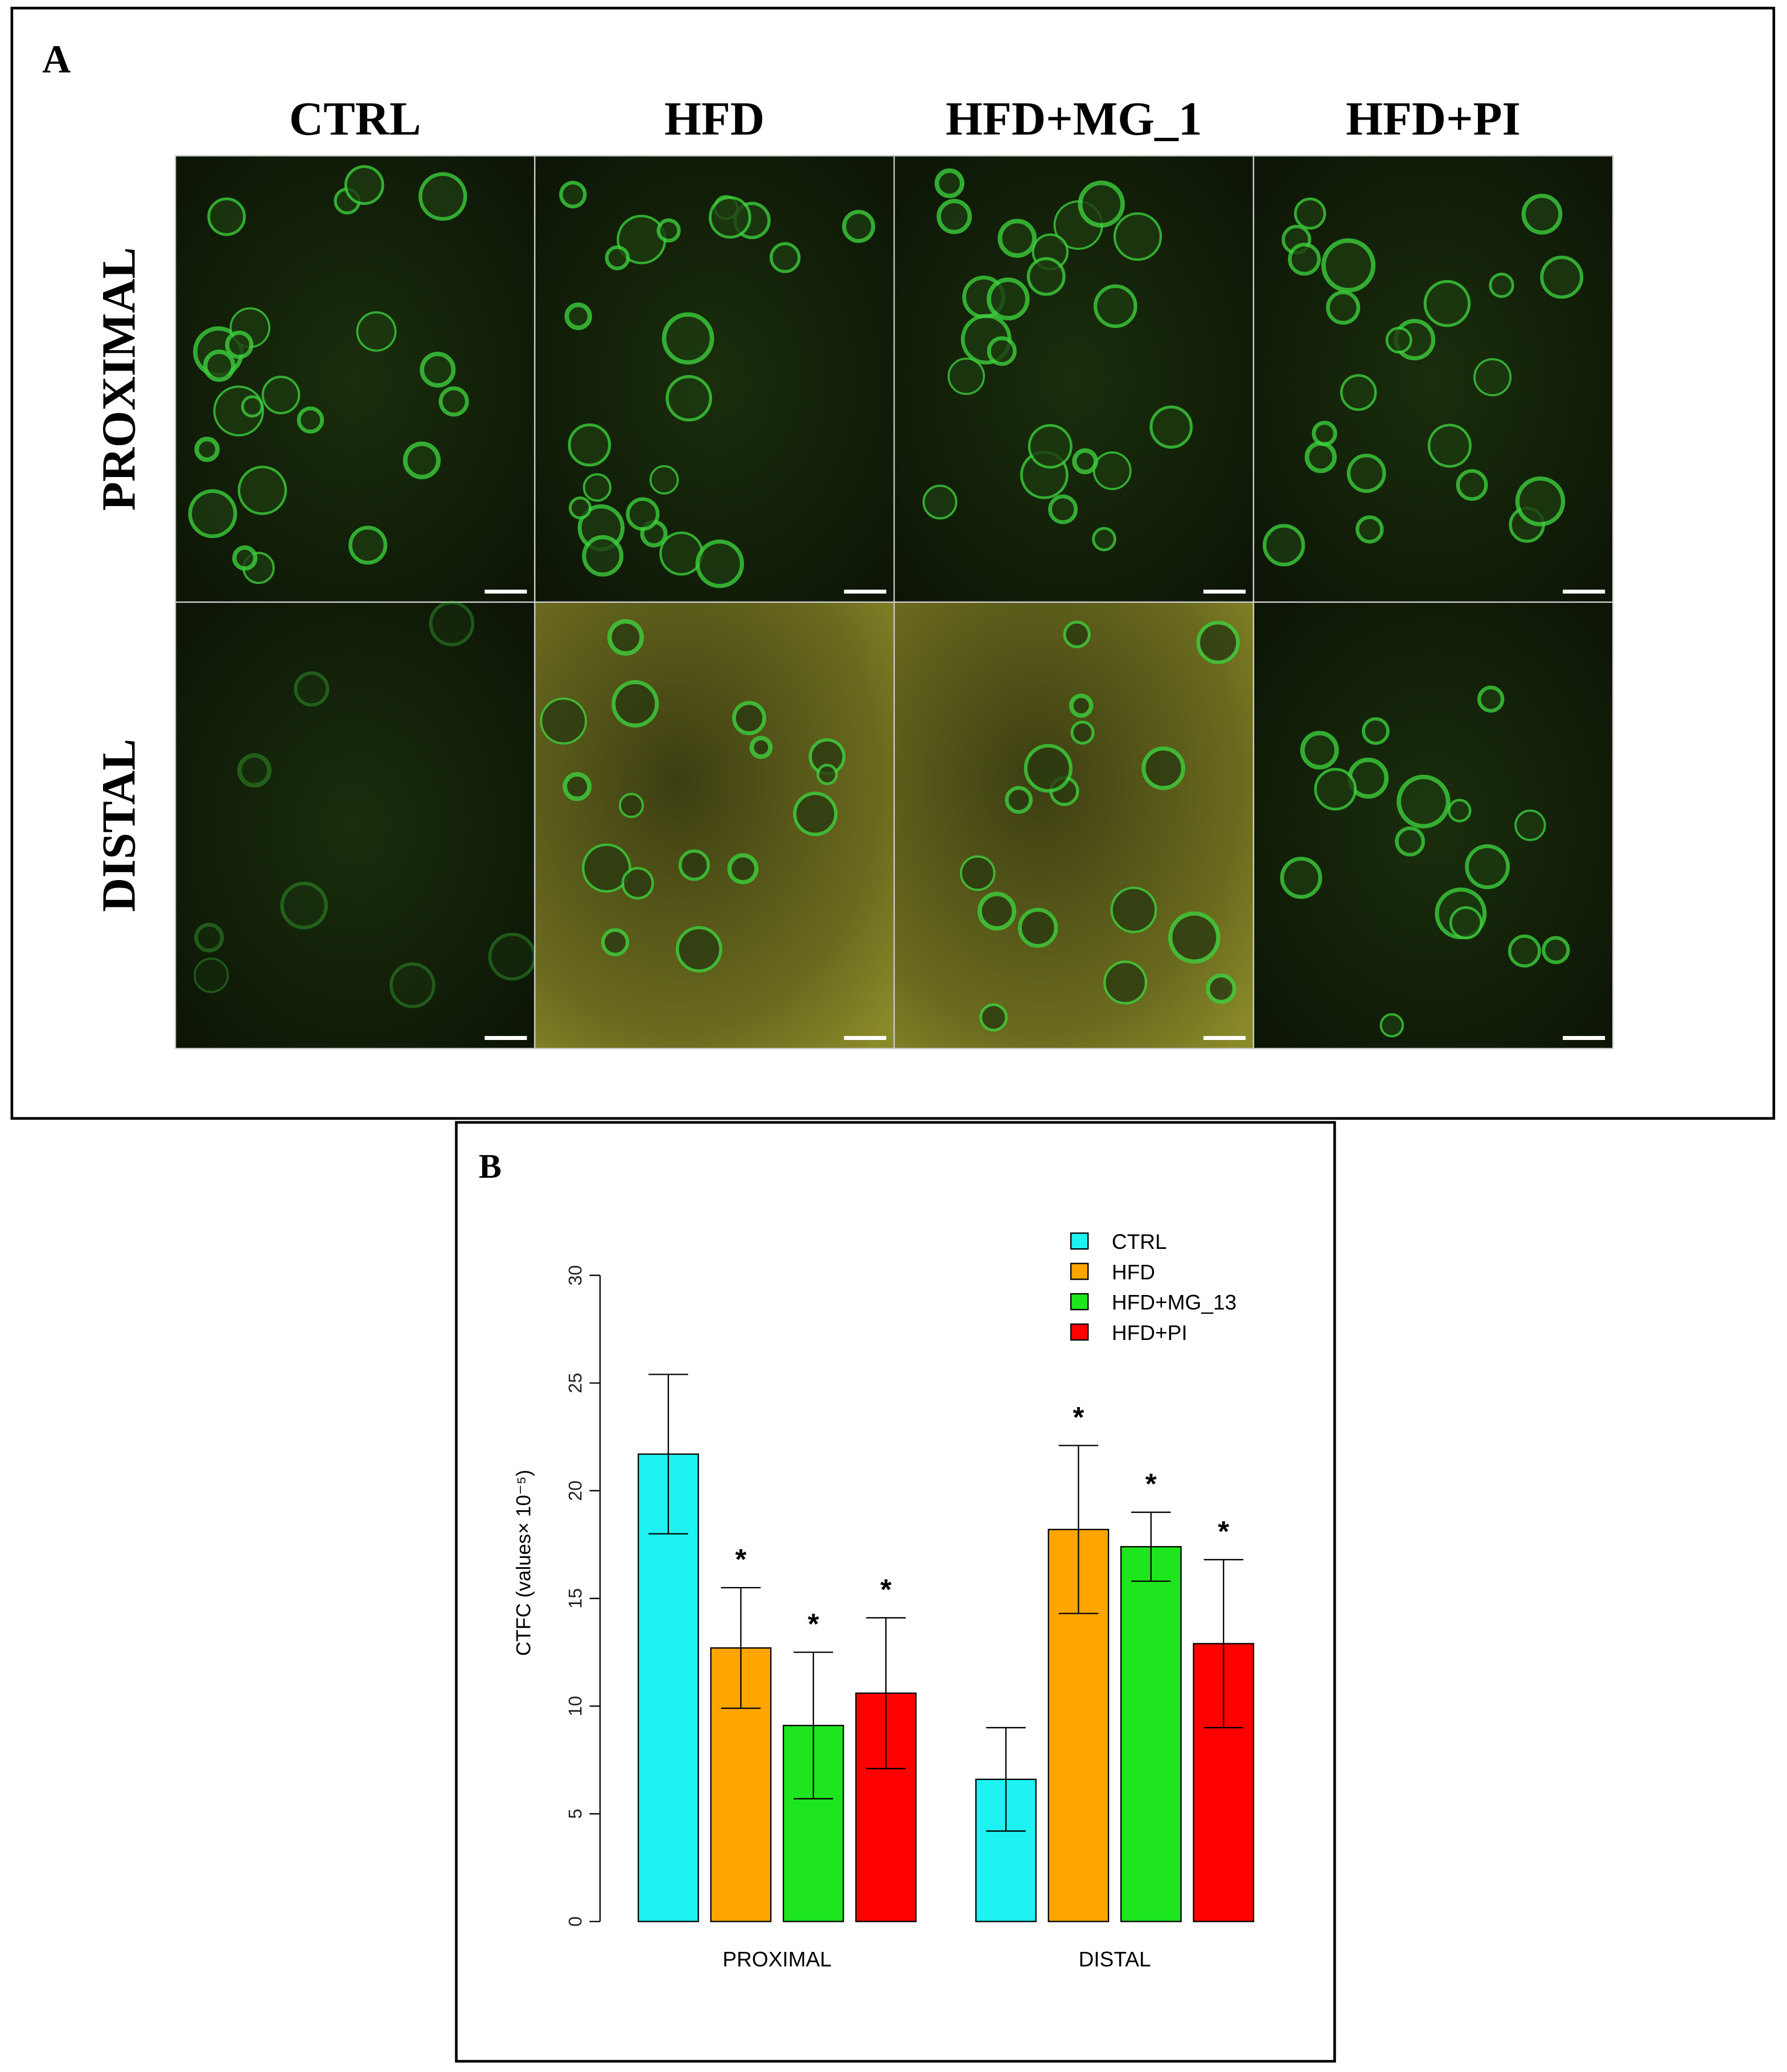 The height and width of the screenshot is (2072, 1787). Describe the element at coordinates (714, 119) in the screenshot. I see `column-header: HFD` at that location.